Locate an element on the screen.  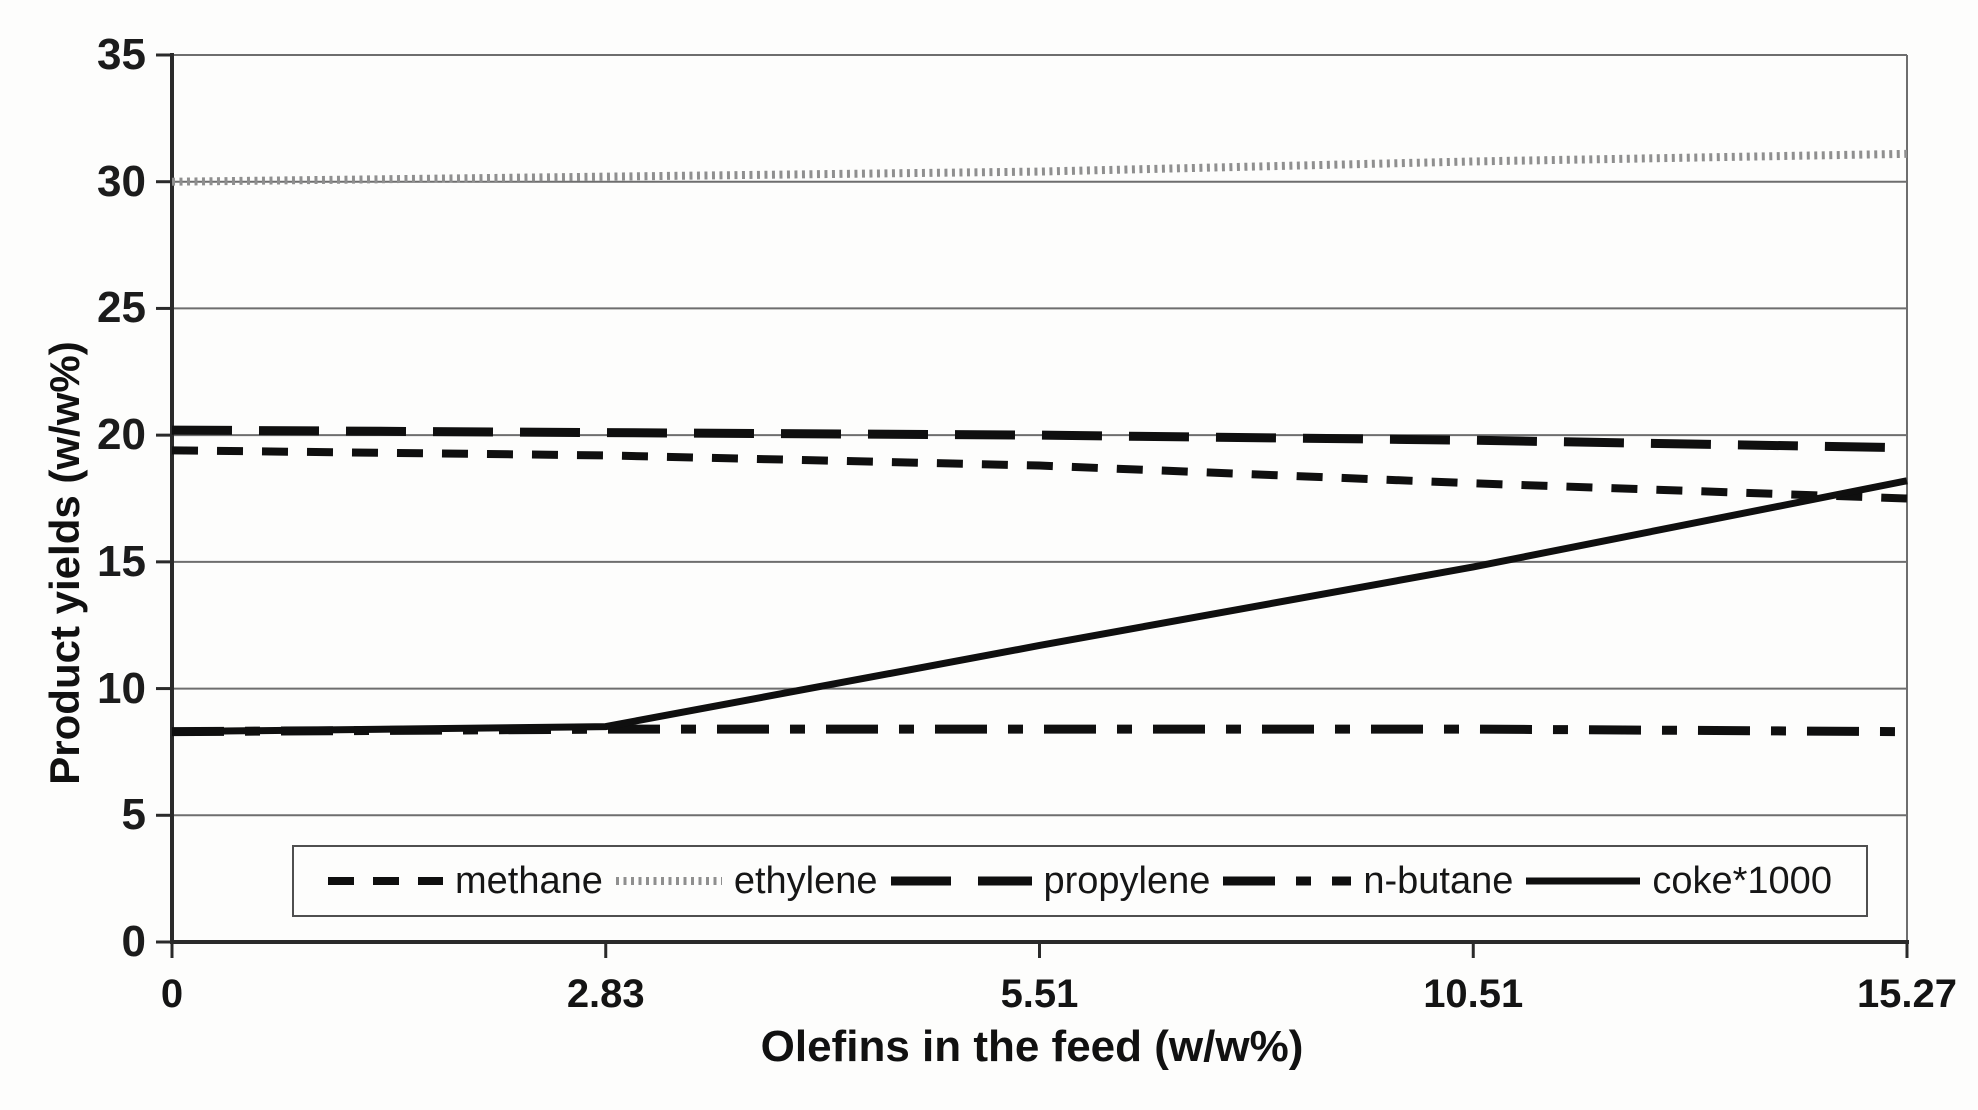
x-tick-label-15.27: 15.27 is located at coordinates (1907, 994).